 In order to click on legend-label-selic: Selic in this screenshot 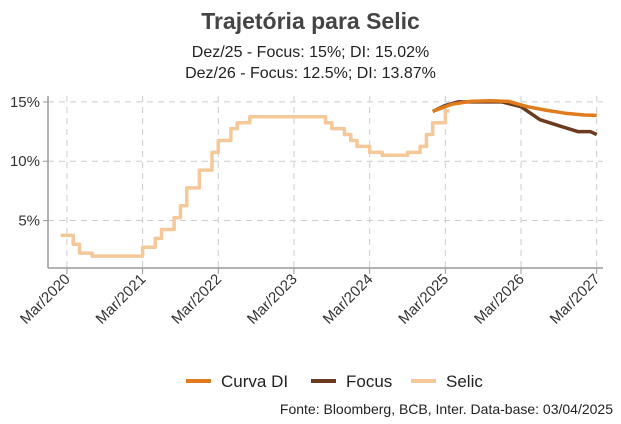, I will do `click(464, 381)`.